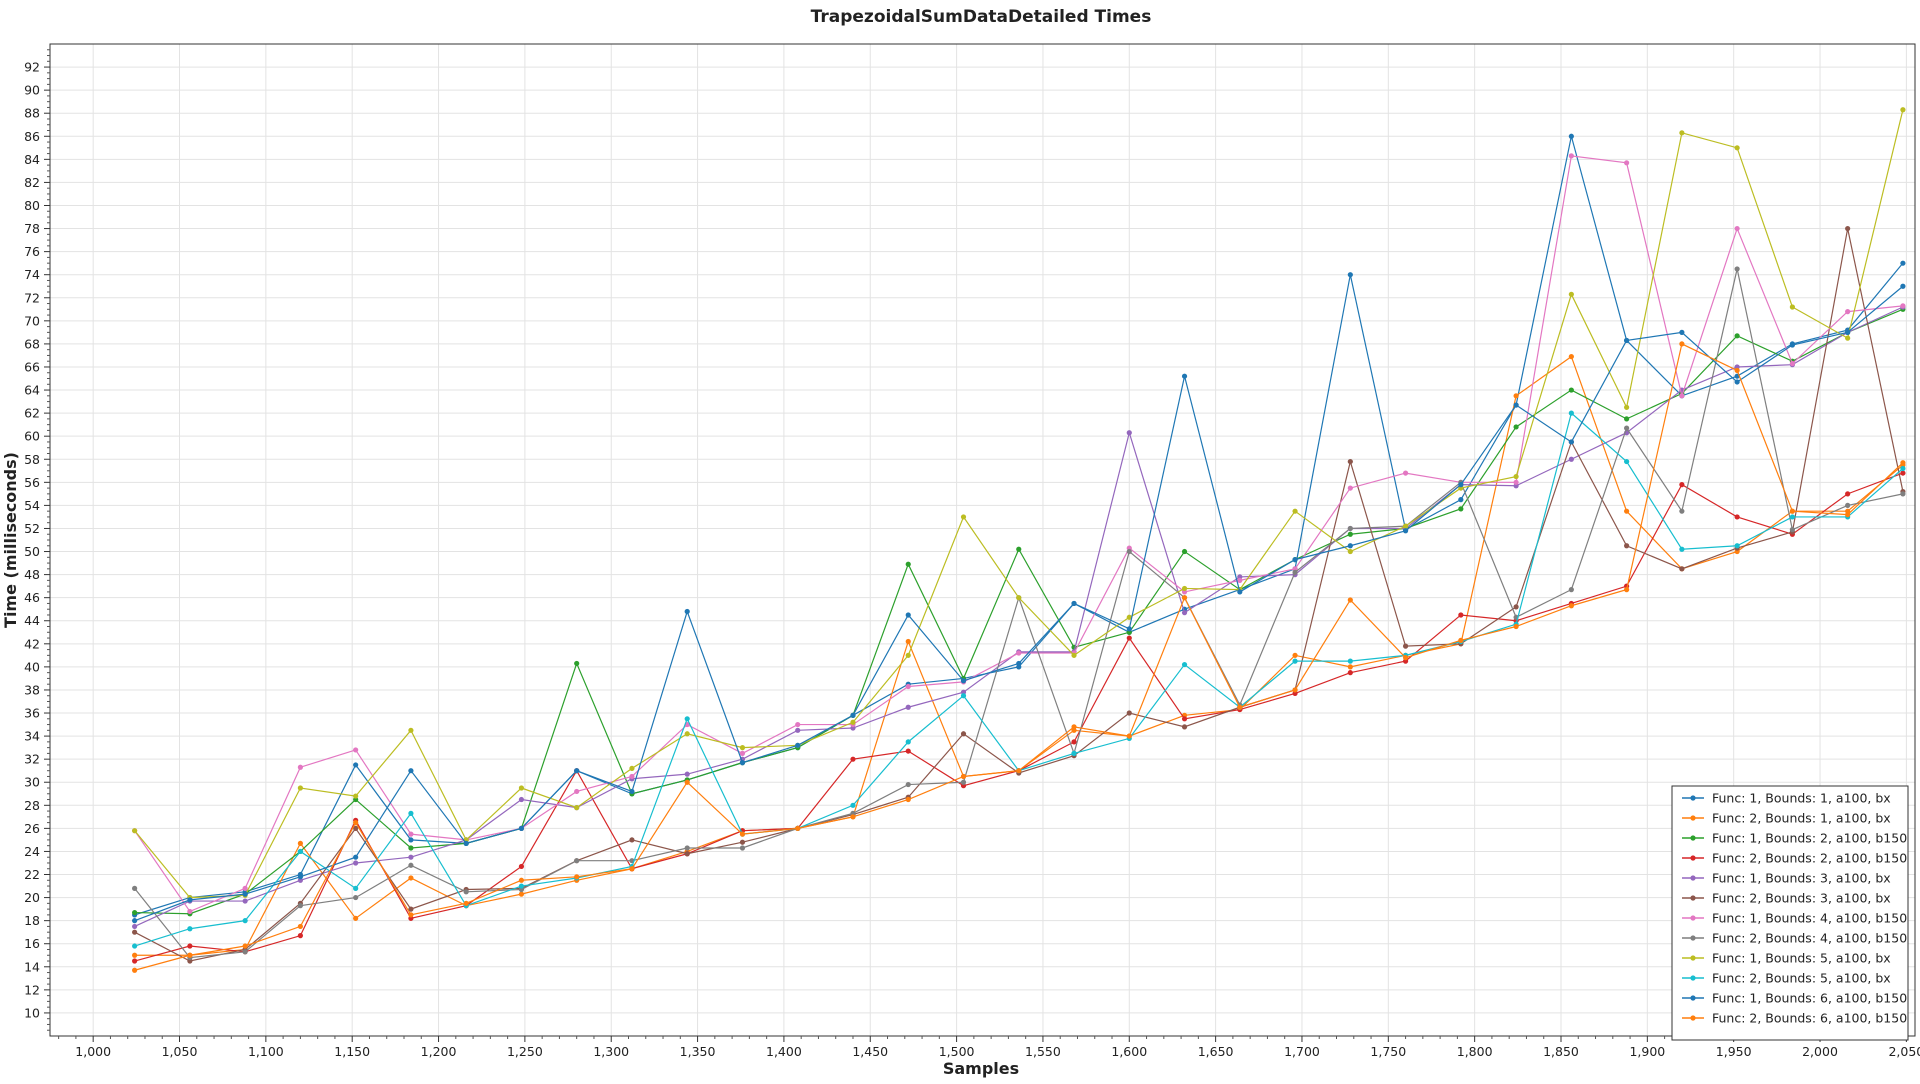 The width and height of the screenshot is (1920, 1084). What do you see at coordinates (1647, 1051) in the screenshot?
I see `x-tick-label: 1,900` at bounding box center [1647, 1051].